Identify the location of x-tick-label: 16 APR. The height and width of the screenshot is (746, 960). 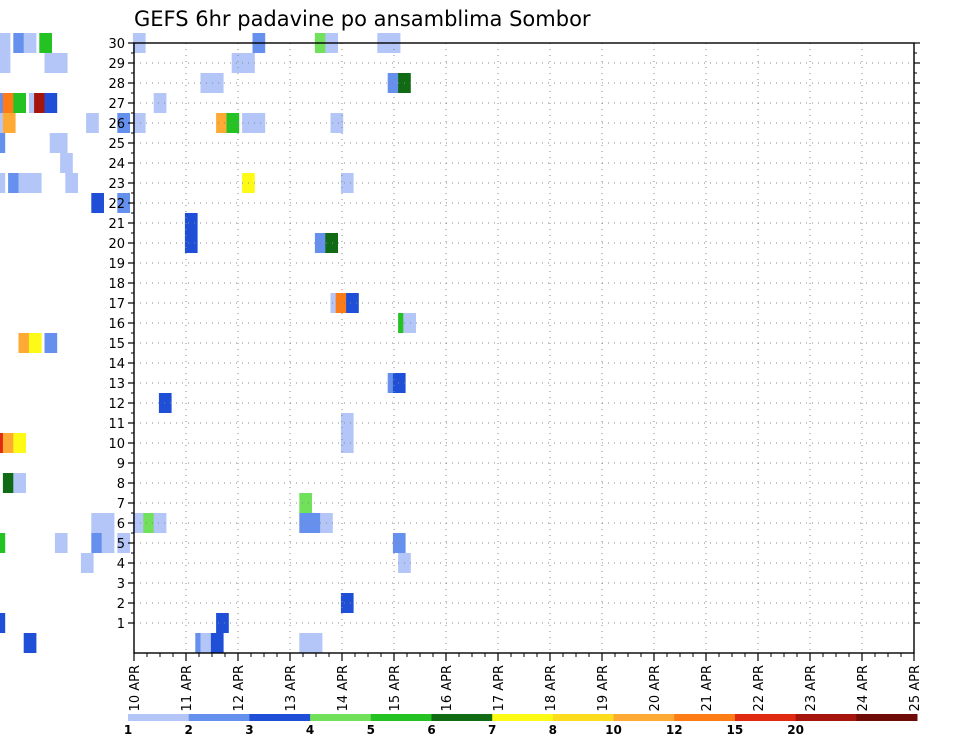
(447, 688).